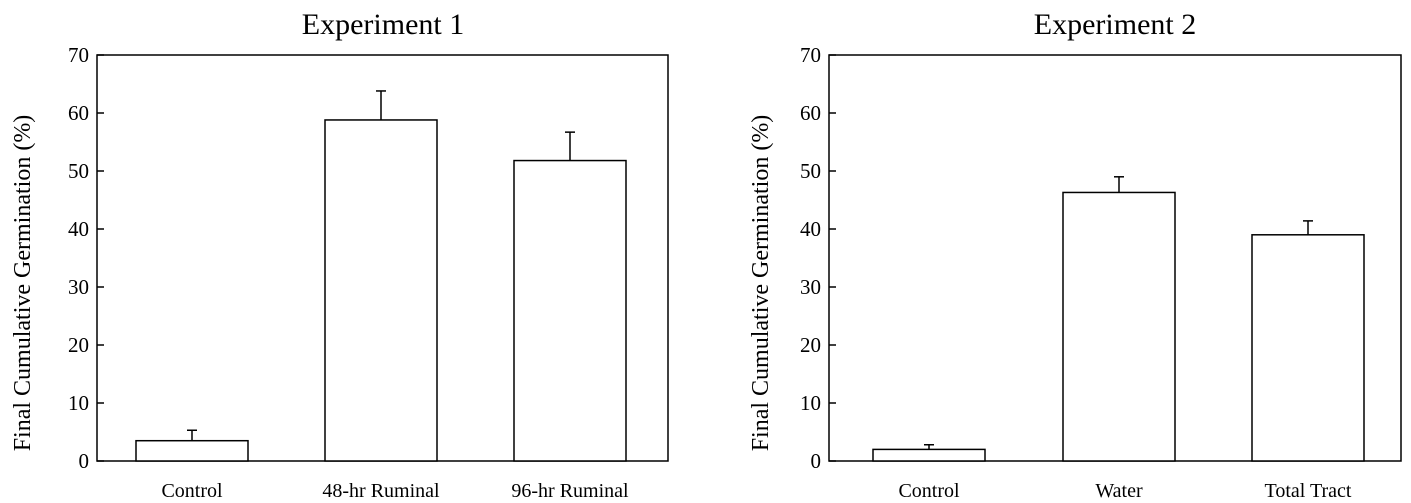  I want to click on x-axis-labels: Control 48-hr Ruminal 96-hr Ruminal, so click(395, 491).